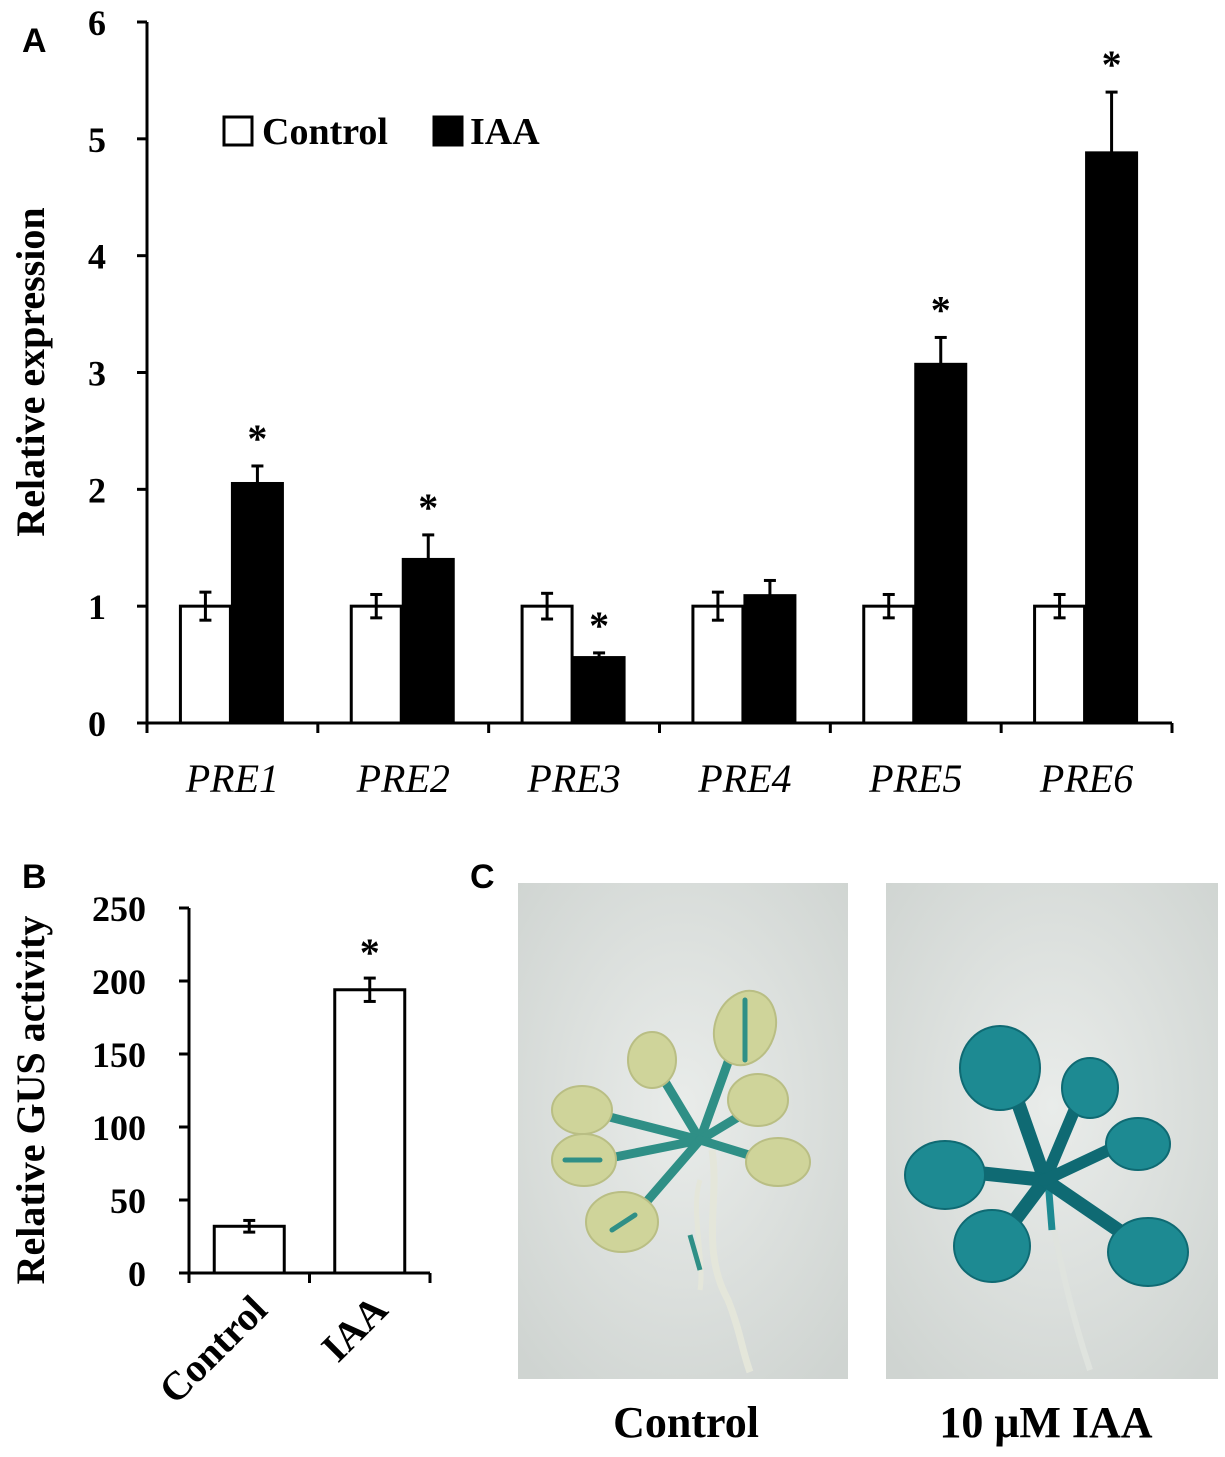  Describe the element at coordinates (573, 778) in the screenshot. I see `a-category-label-pre3: PRE3` at that location.